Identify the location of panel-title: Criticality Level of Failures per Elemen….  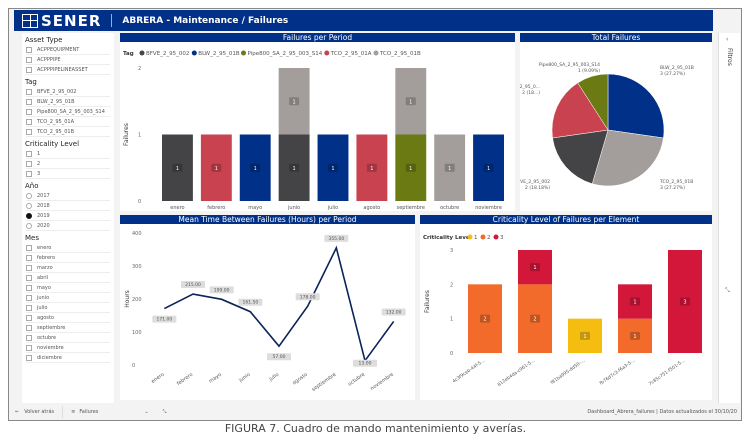
(566, 219).